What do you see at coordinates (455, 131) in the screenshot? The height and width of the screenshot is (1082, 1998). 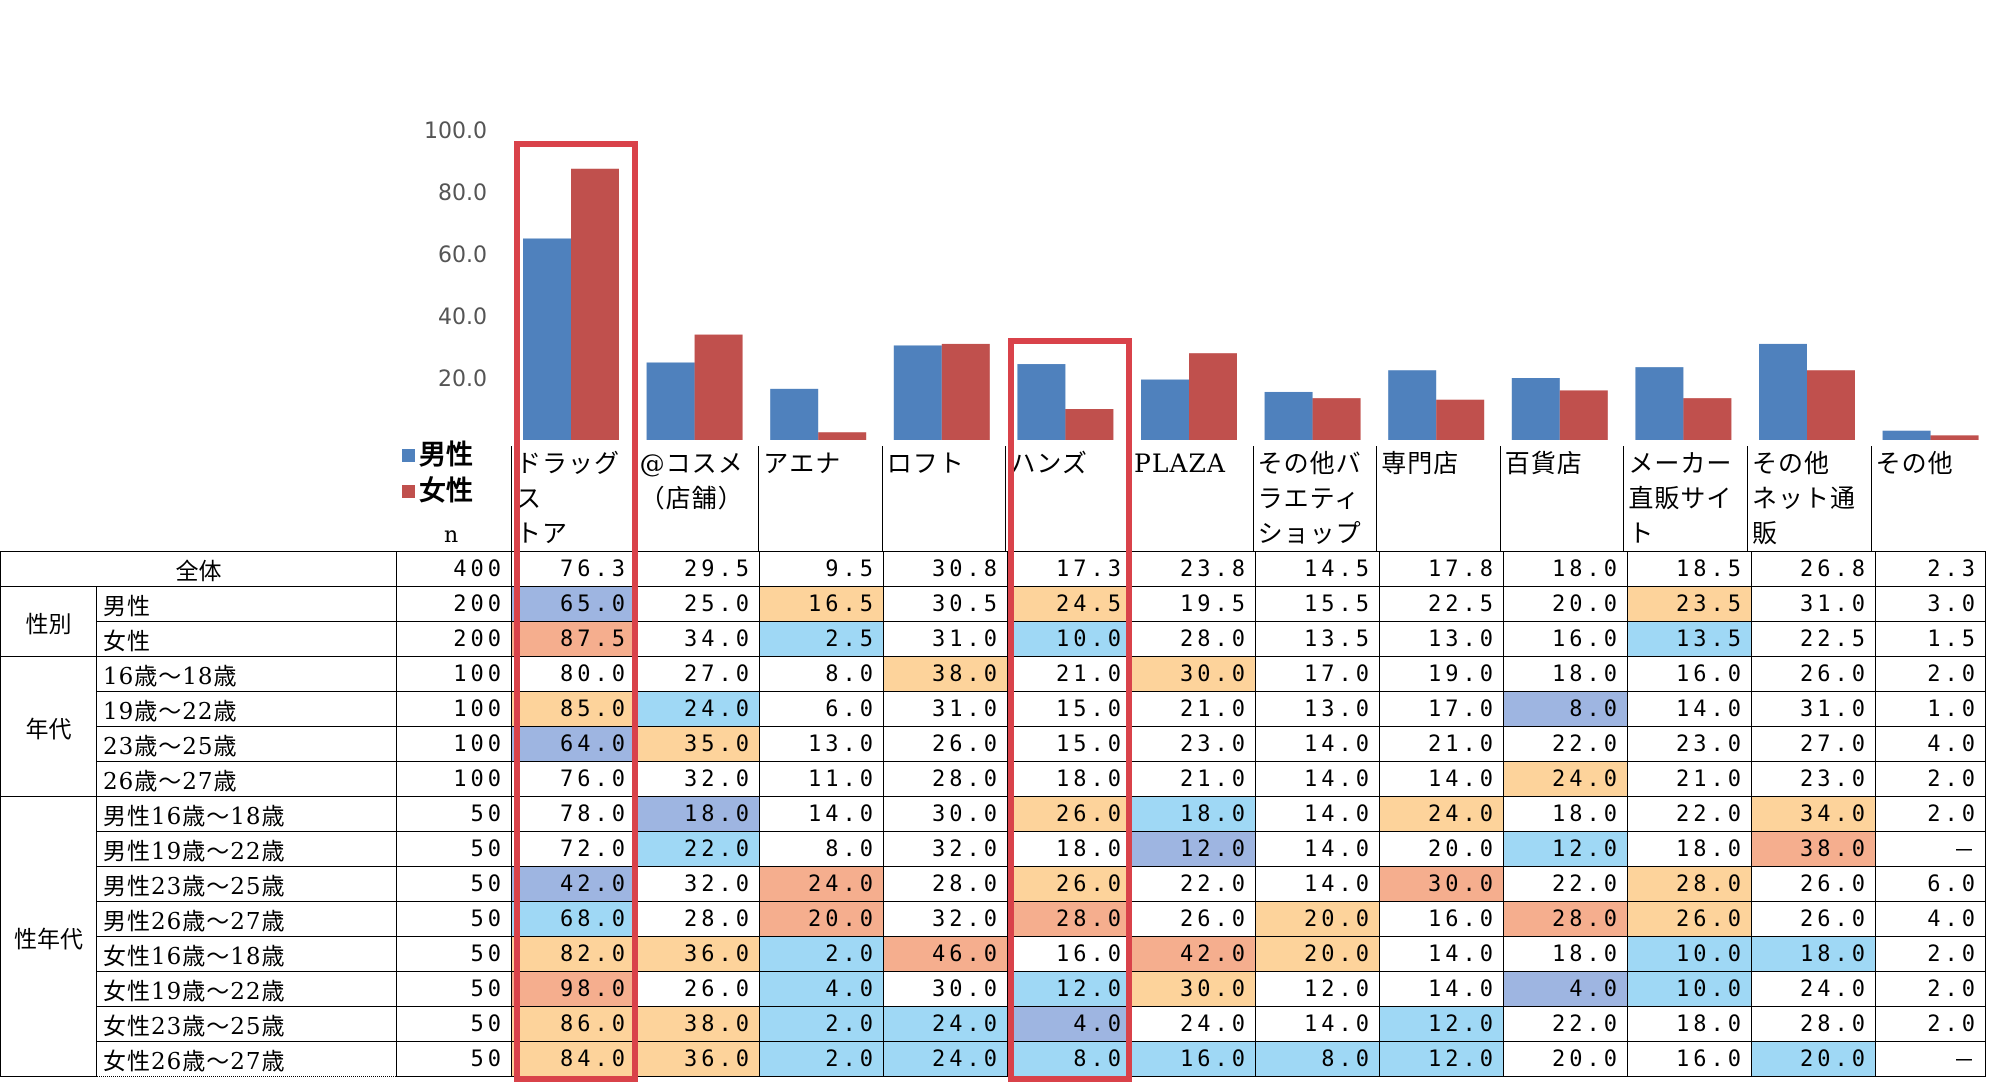 I see `y-tick-label: 100.0` at bounding box center [455, 131].